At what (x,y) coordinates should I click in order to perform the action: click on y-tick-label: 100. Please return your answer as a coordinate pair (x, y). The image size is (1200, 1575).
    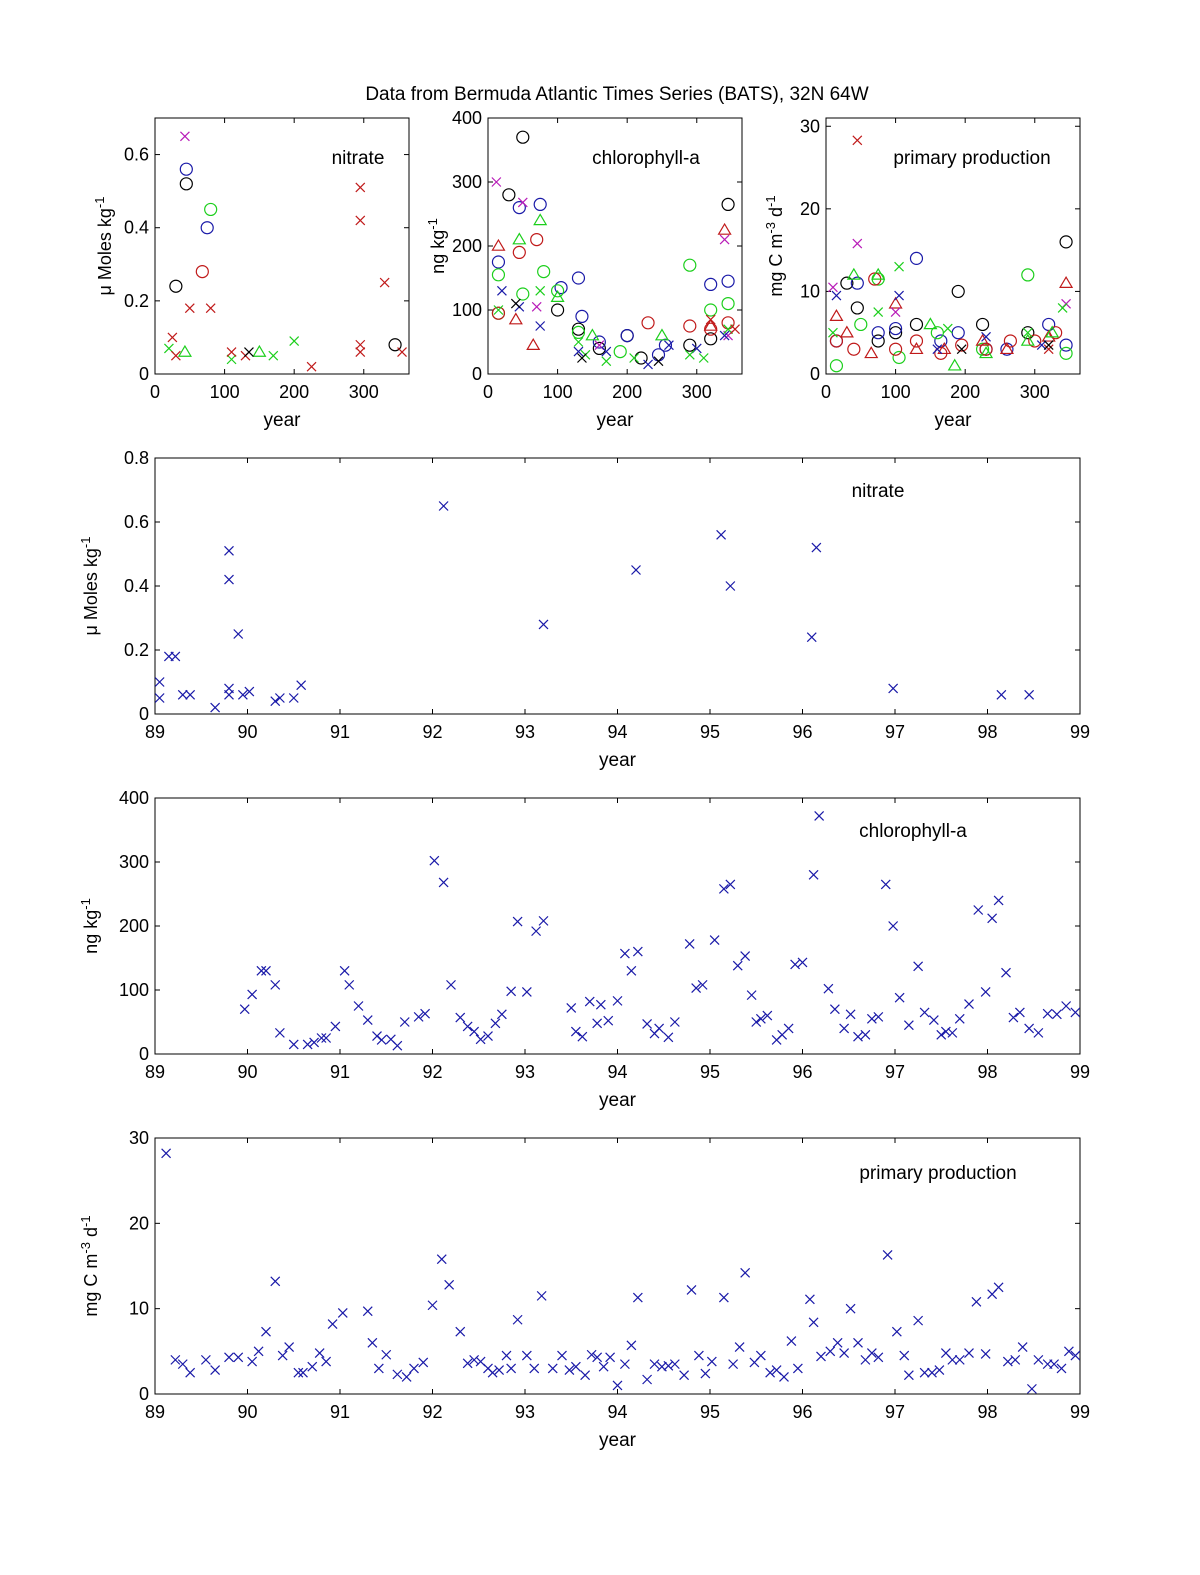
    Looking at the image, I should click on (134, 990).